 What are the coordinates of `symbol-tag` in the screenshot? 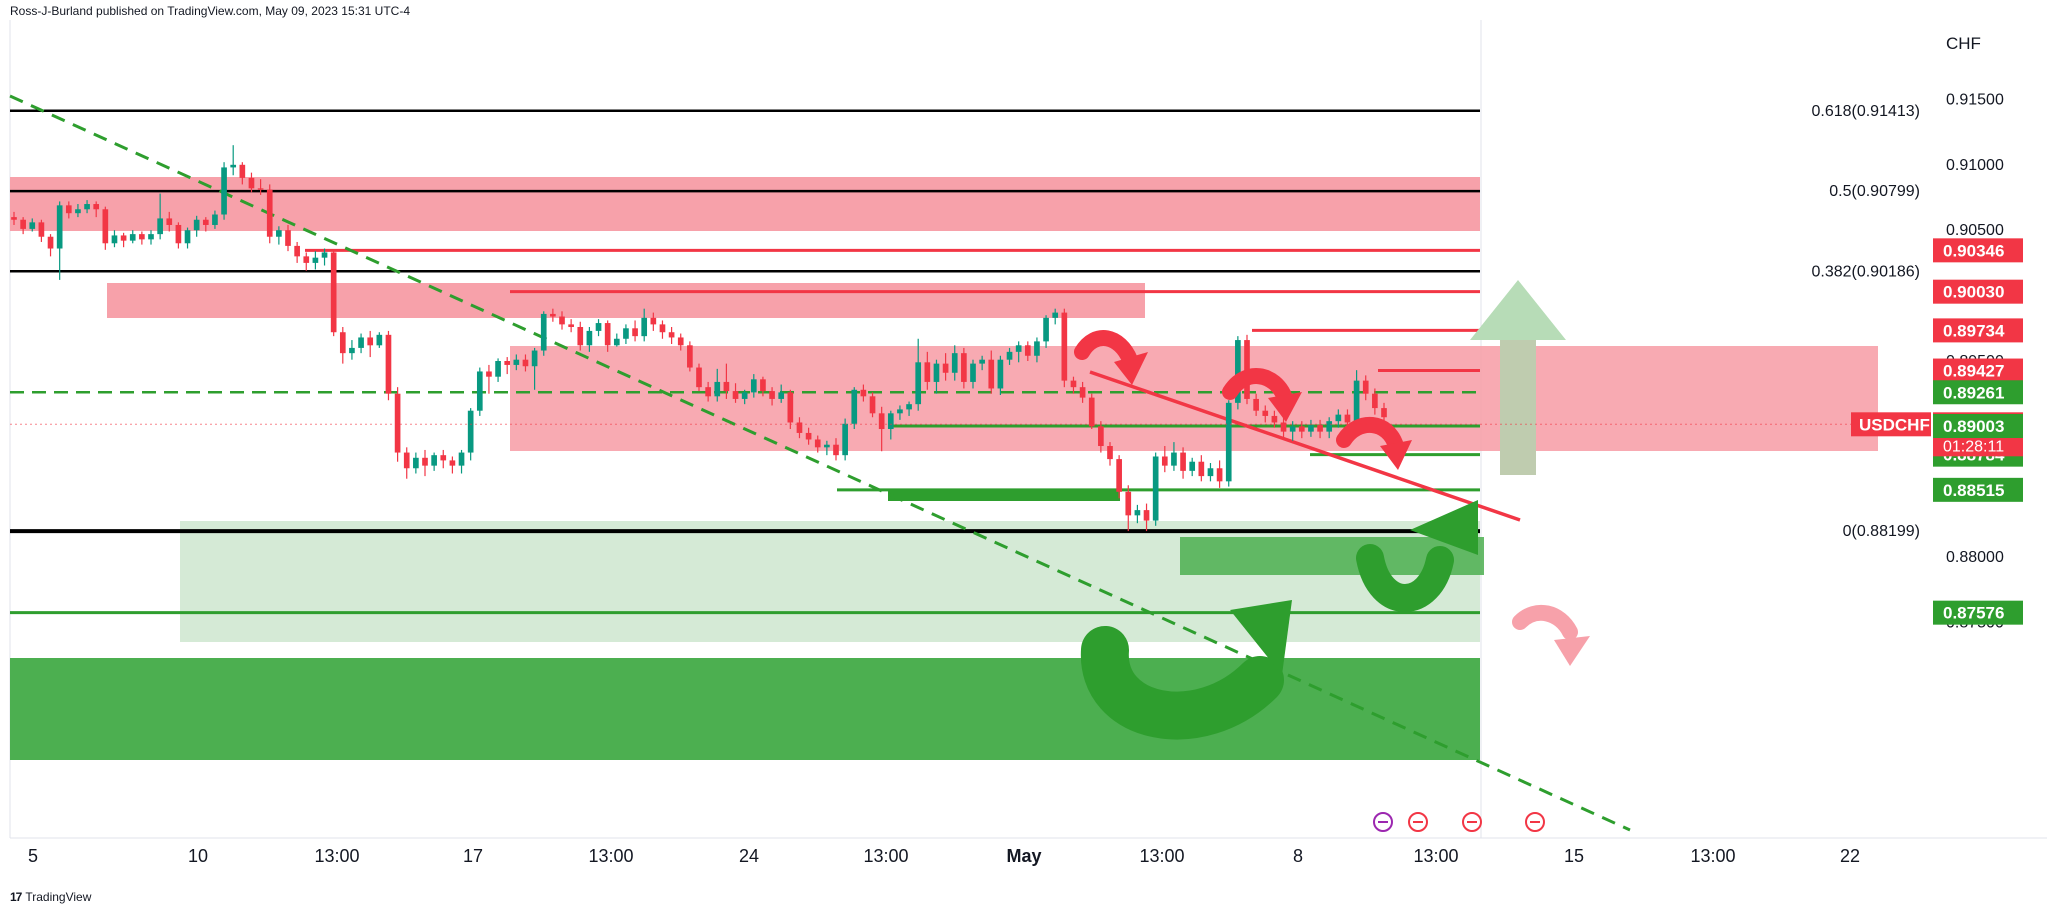 It's located at (1891, 424).